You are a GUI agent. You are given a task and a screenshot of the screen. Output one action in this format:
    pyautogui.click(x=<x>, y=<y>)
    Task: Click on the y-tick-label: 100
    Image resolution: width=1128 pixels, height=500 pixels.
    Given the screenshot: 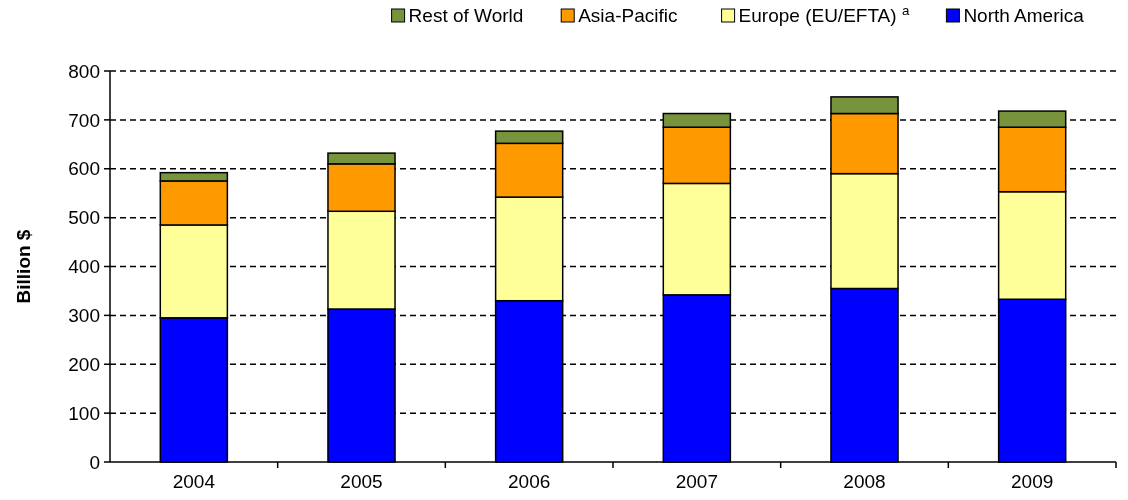 What is the action you would take?
    pyautogui.click(x=84, y=413)
    